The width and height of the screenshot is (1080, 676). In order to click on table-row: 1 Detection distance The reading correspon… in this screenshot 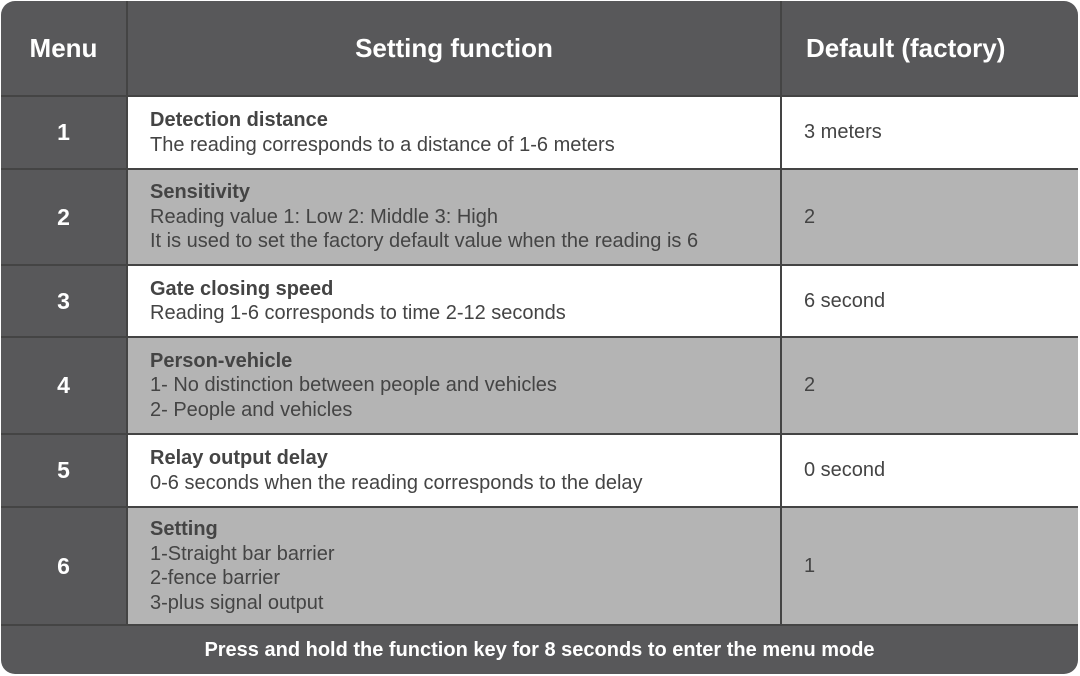, I will do `click(539, 131)`.